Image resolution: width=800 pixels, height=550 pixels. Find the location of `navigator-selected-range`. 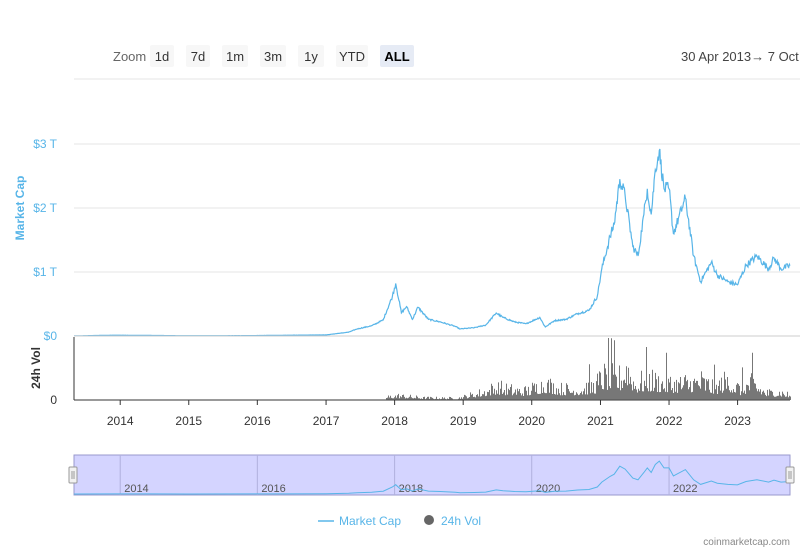

navigator-selected-range is located at coordinates (432, 475).